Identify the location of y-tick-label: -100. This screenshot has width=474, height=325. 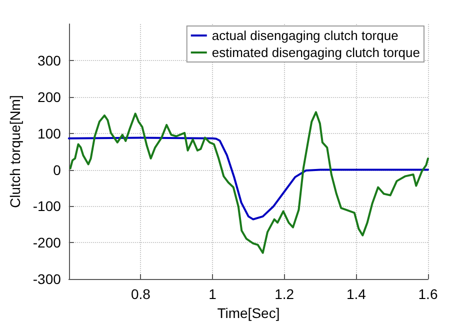
(47, 206).